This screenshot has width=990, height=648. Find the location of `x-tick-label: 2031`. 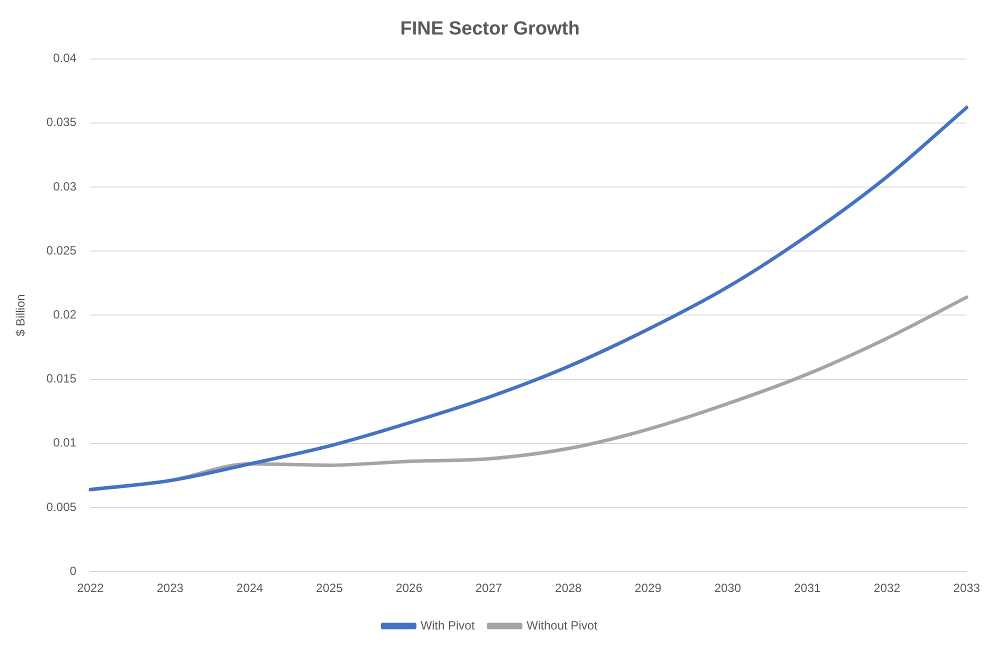

x-tick-label: 2031 is located at coordinates (808, 588).